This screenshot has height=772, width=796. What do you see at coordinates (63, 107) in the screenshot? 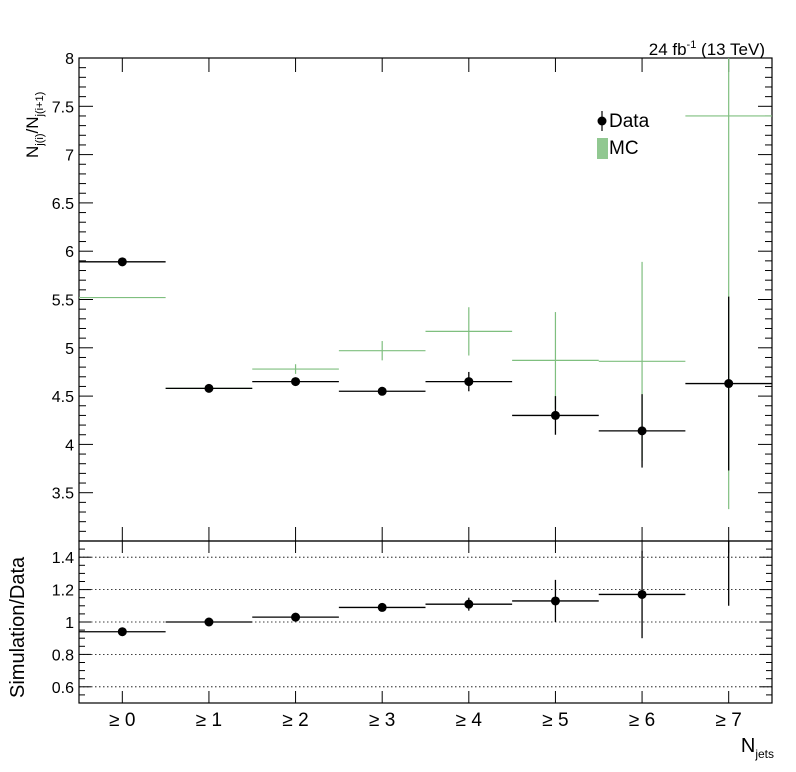
I see `y-tick-label: 7.5` at bounding box center [63, 107].